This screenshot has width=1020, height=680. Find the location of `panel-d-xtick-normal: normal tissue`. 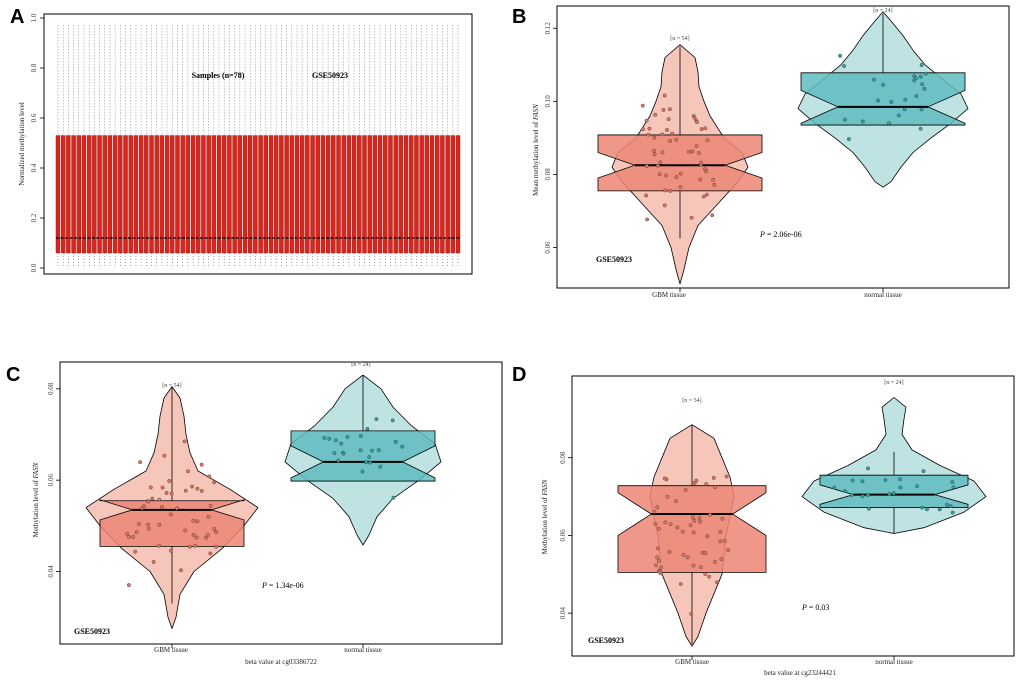

panel-d-xtick-normal: normal tissue is located at coordinates (894, 662).